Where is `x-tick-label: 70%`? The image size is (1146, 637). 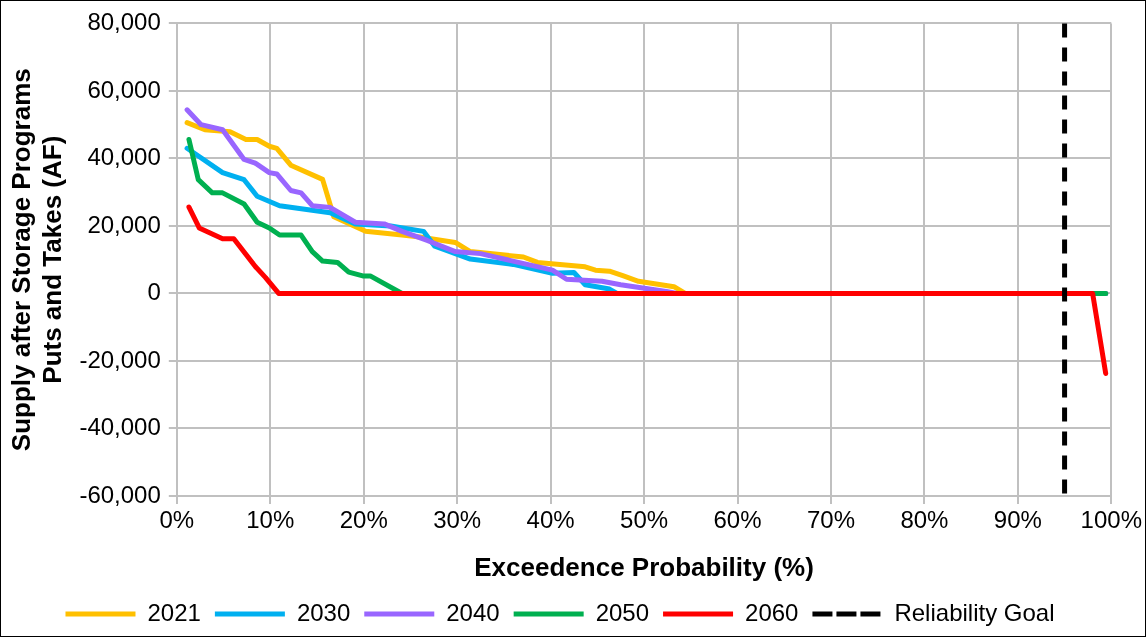 x-tick-label: 70% is located at coordinates (830, 520).